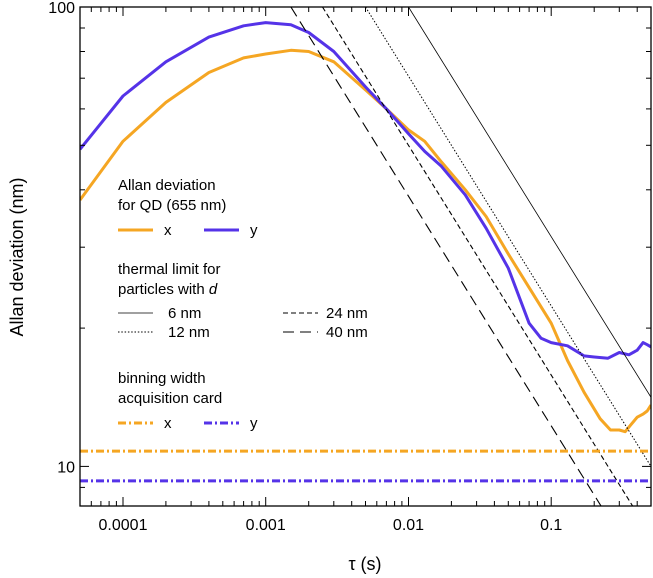 This screenshot has height=578, width=653. Describe the element at coordinates (168, 230) in the screenshot. I see `legend-qd-x-label: x` at that location.